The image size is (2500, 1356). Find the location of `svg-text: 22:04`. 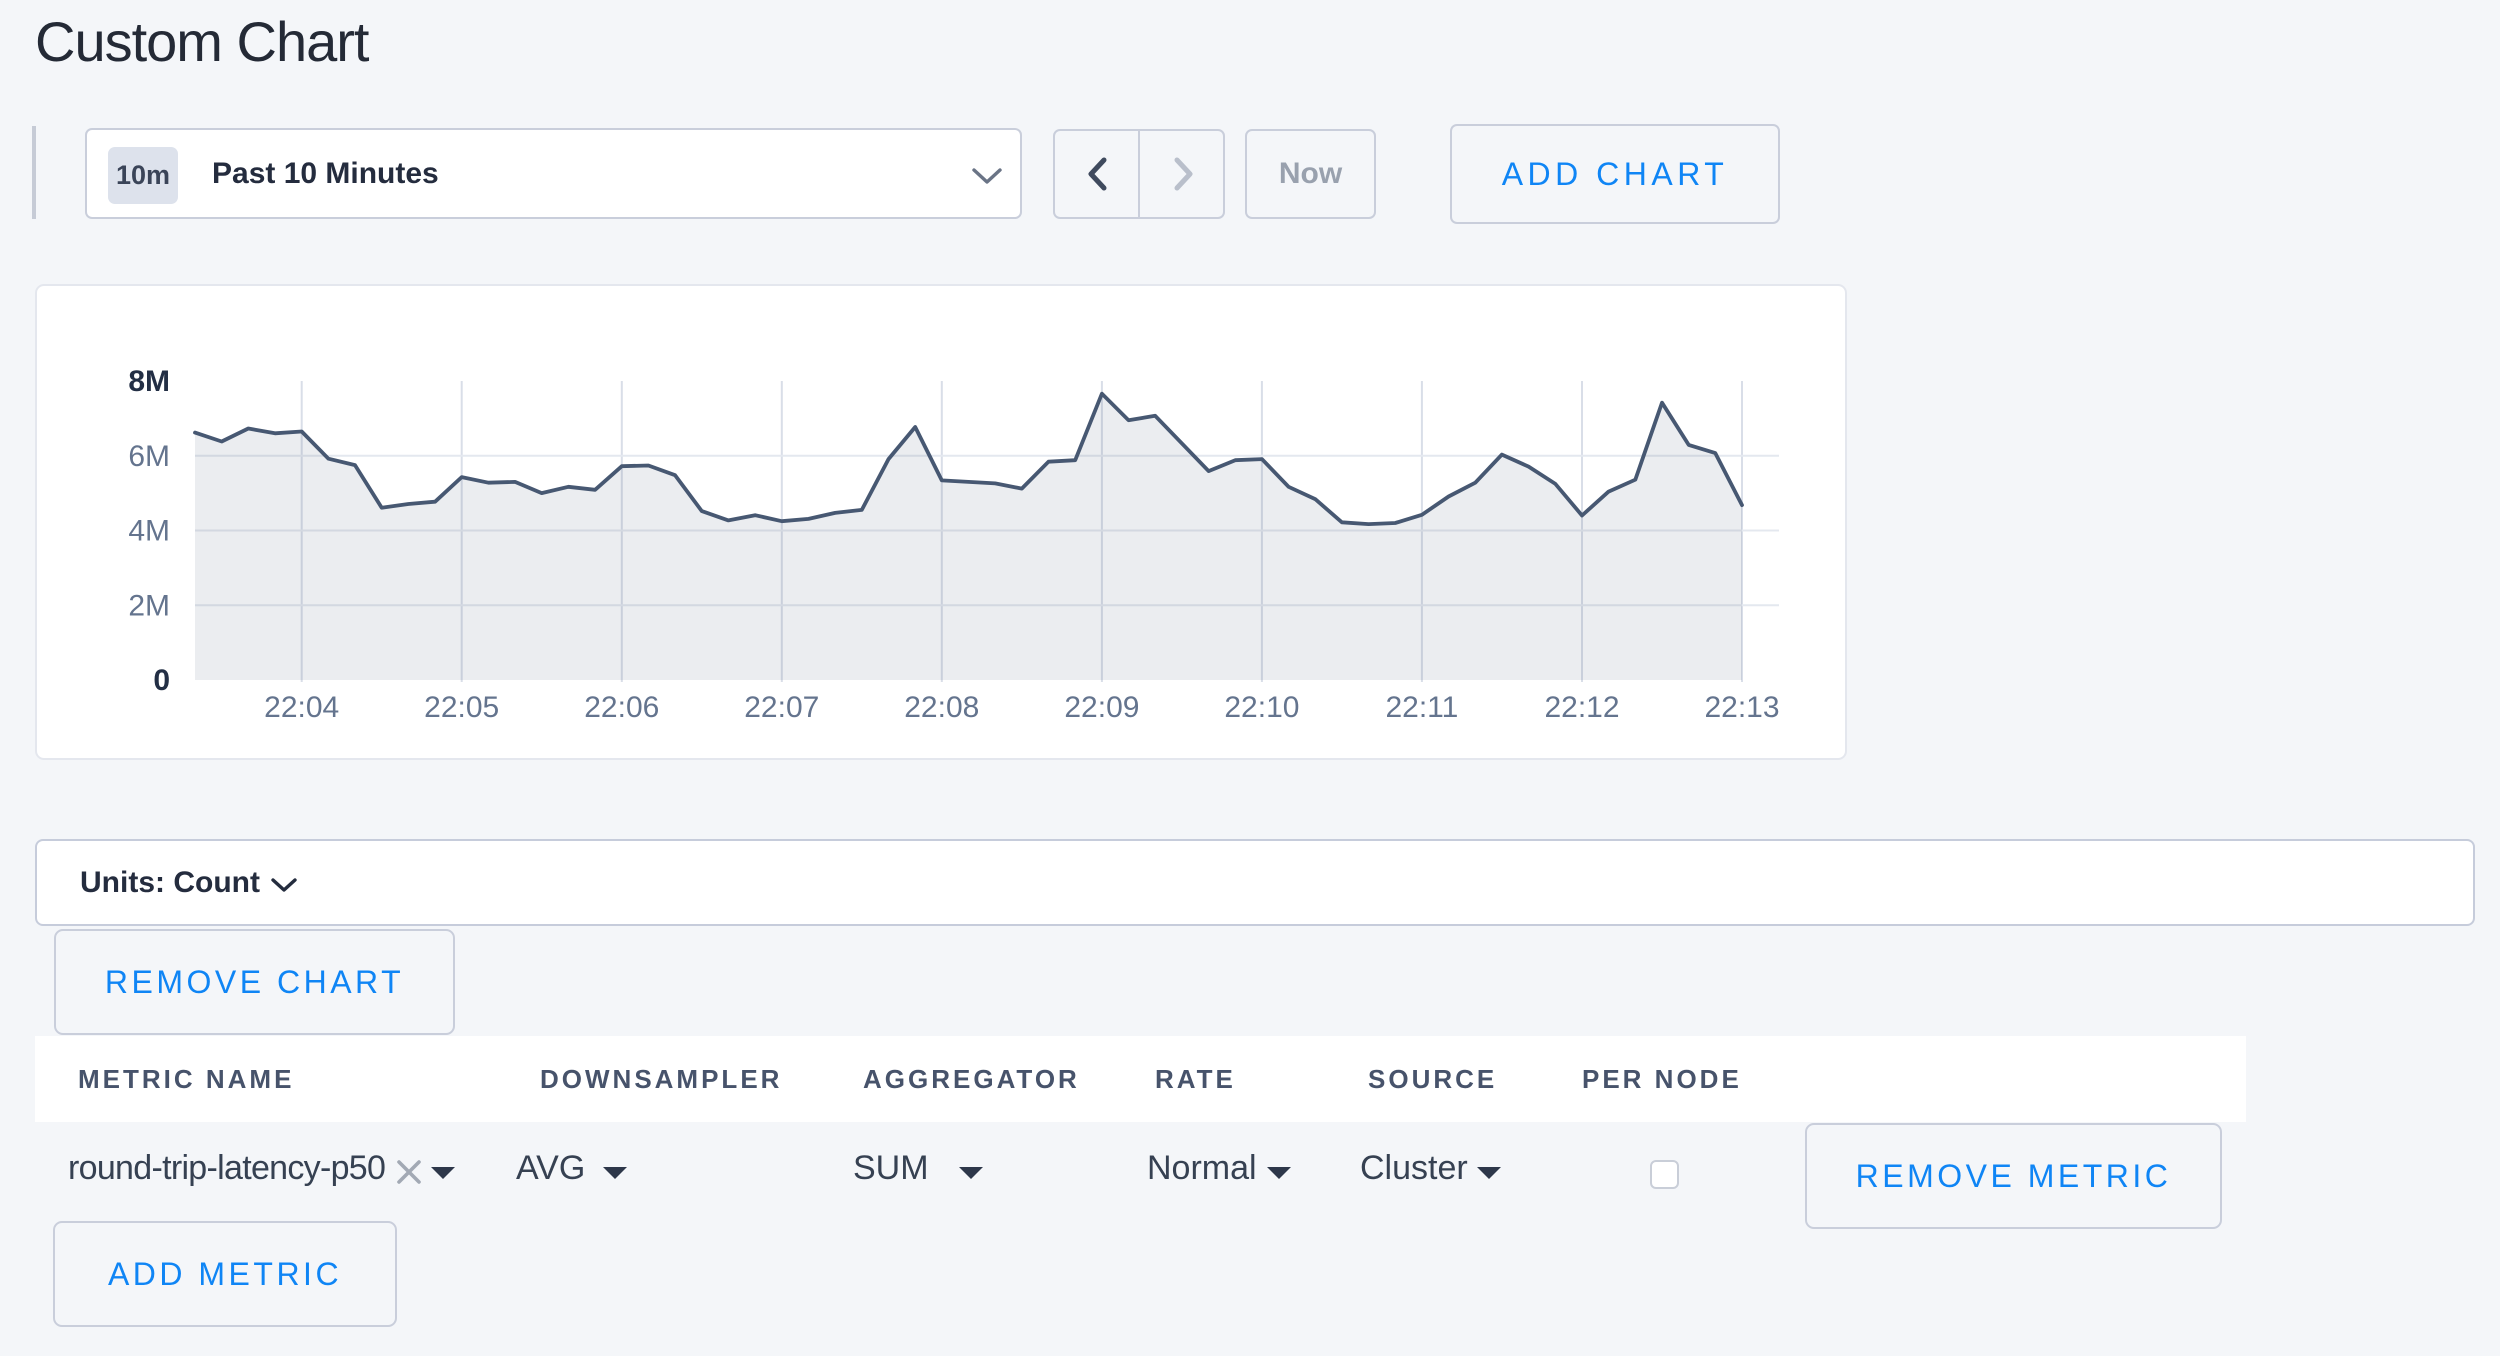

svg-text: 22:04 is located at coordinates (301, 707).